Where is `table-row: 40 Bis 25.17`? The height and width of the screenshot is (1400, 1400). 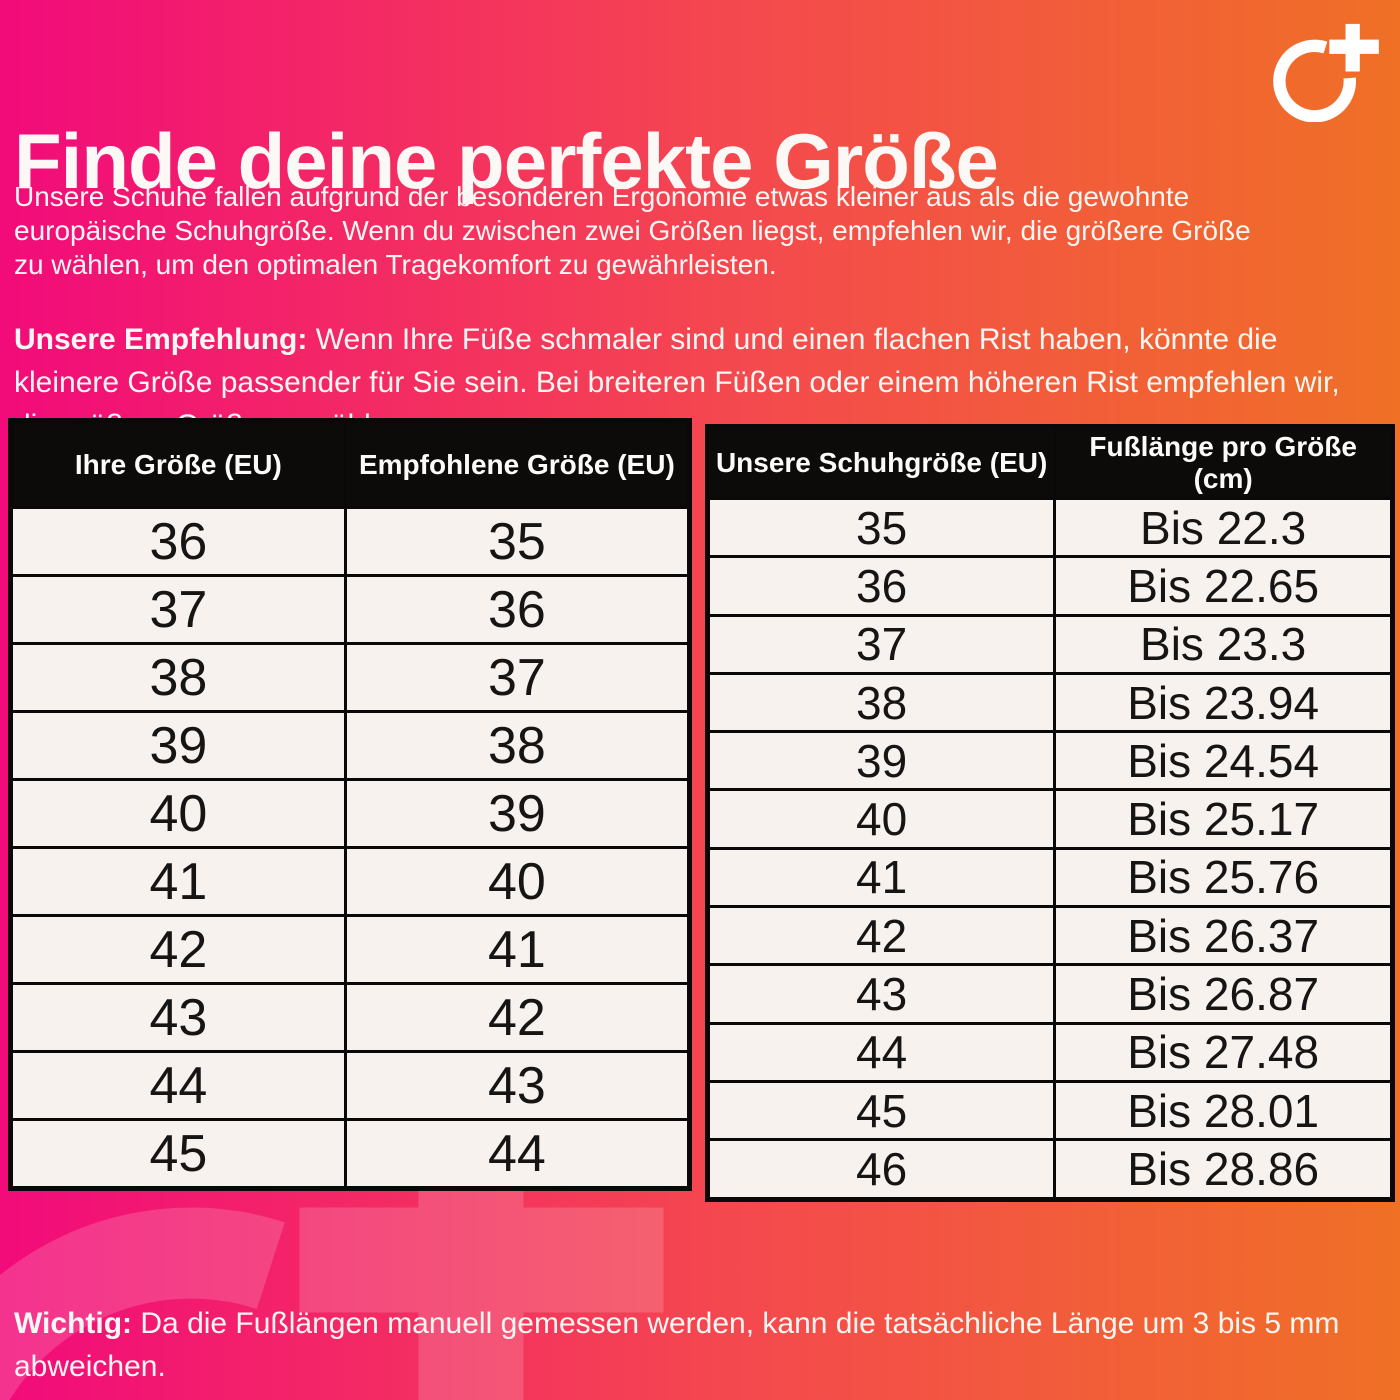
table-row: 40 Bis 25.17 is located at coordinates (1049, 819).